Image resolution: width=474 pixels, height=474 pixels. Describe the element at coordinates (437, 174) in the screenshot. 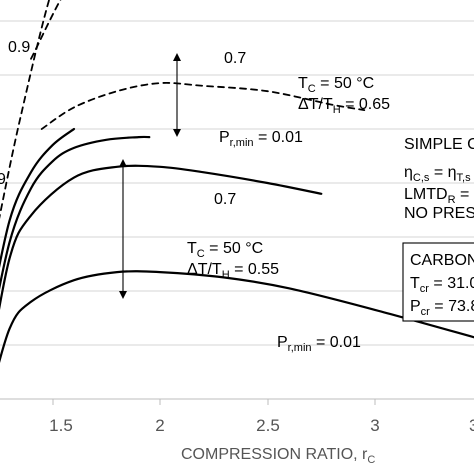

I see `note-efficiency: ηC,s = ηT,s` at that location.